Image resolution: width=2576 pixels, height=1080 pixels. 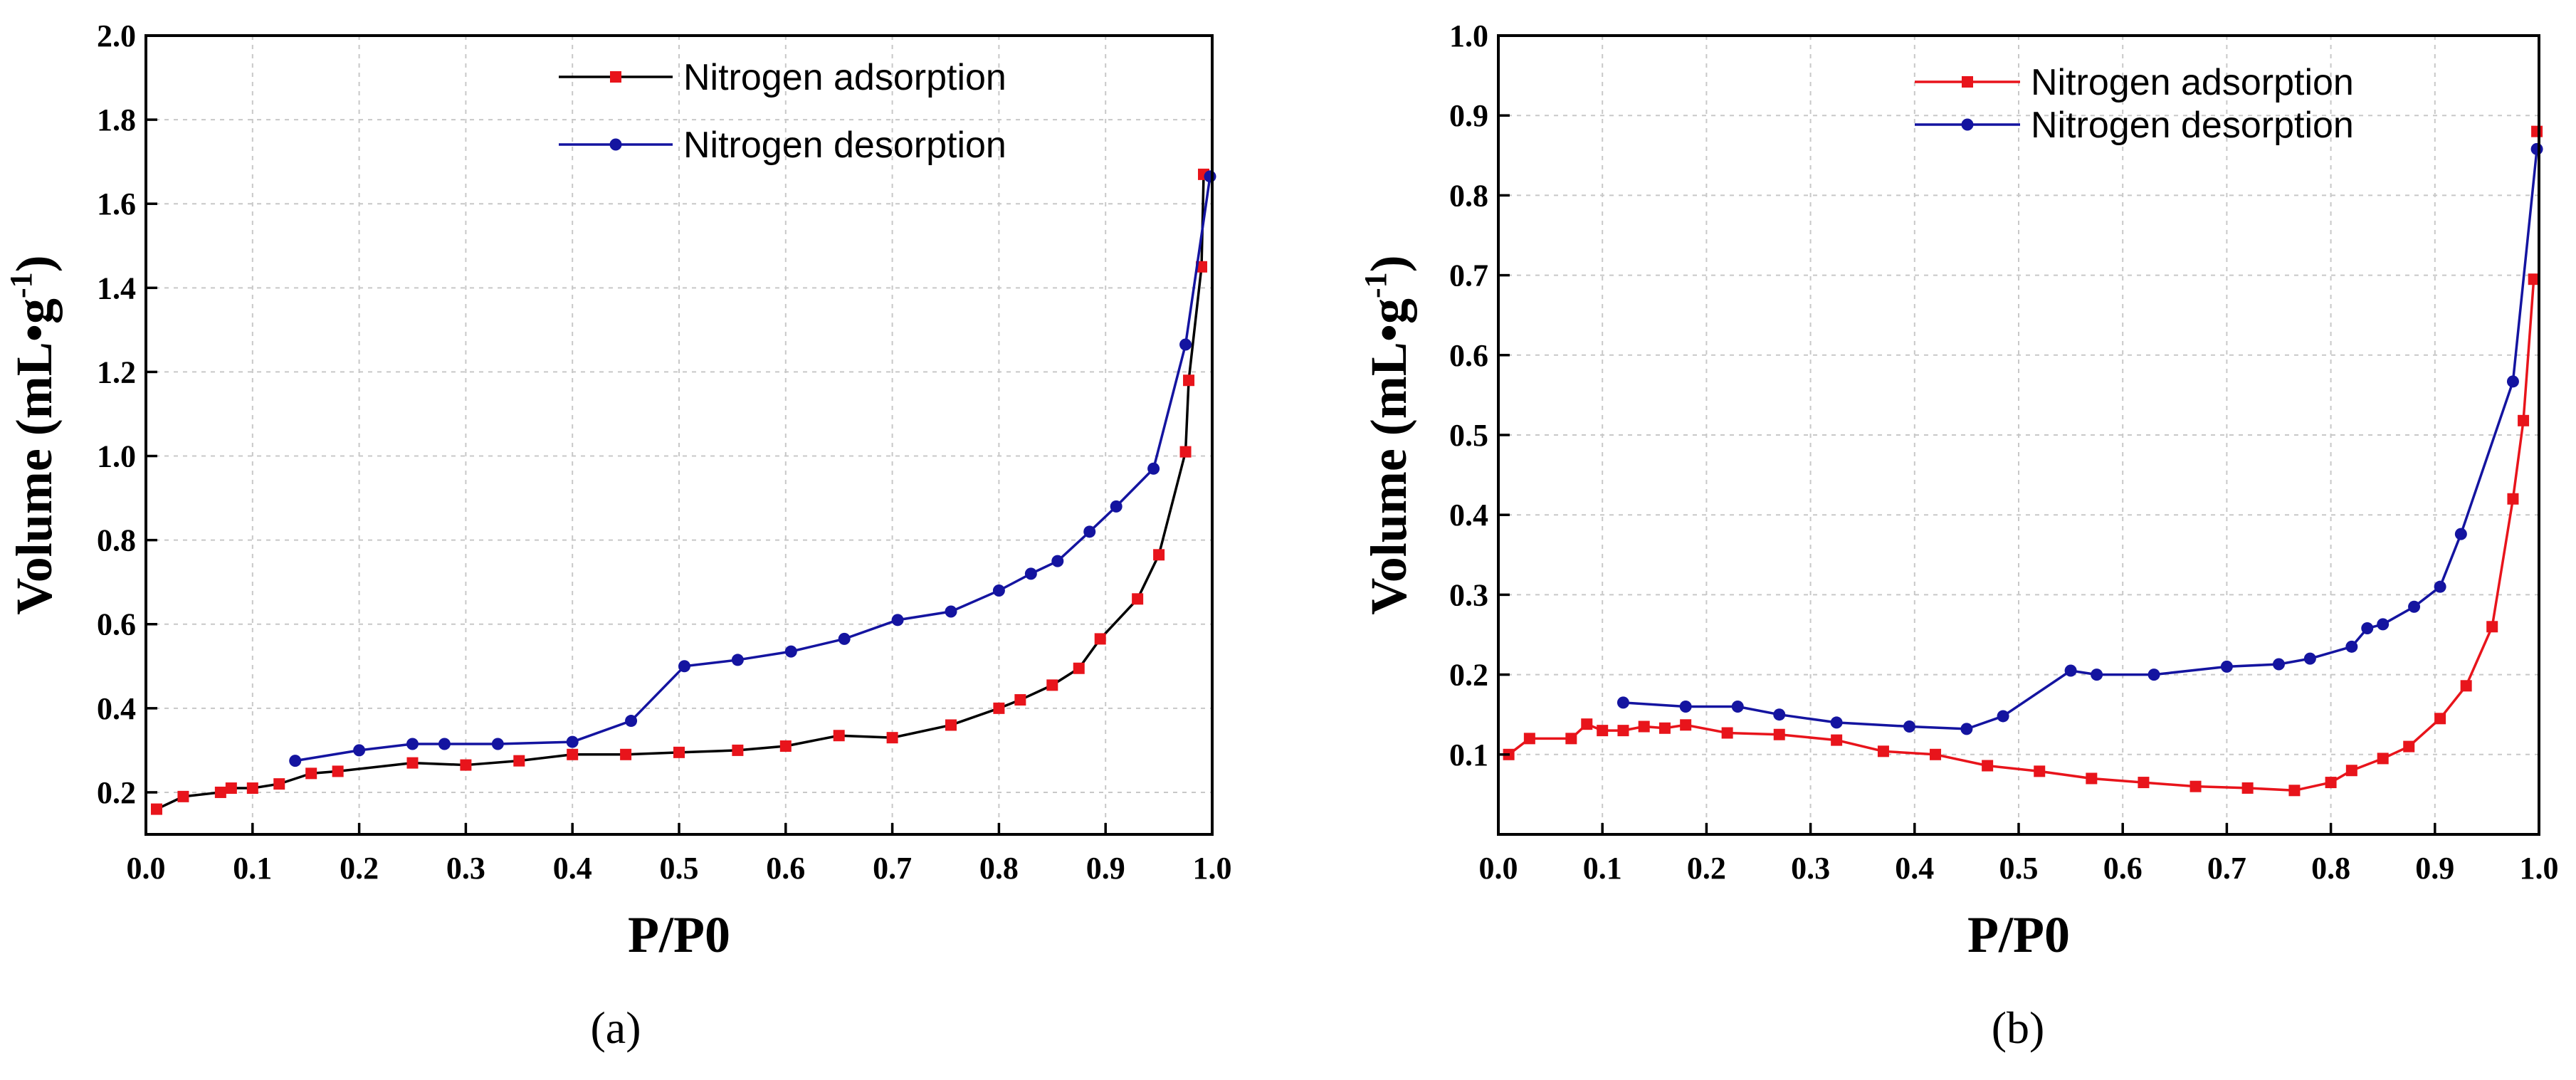 What do you see at coordinates (1468, 195) in the screenshot?
I see `chart-b-y-tick-label: 0.8` at bounding box center [1468, 195].